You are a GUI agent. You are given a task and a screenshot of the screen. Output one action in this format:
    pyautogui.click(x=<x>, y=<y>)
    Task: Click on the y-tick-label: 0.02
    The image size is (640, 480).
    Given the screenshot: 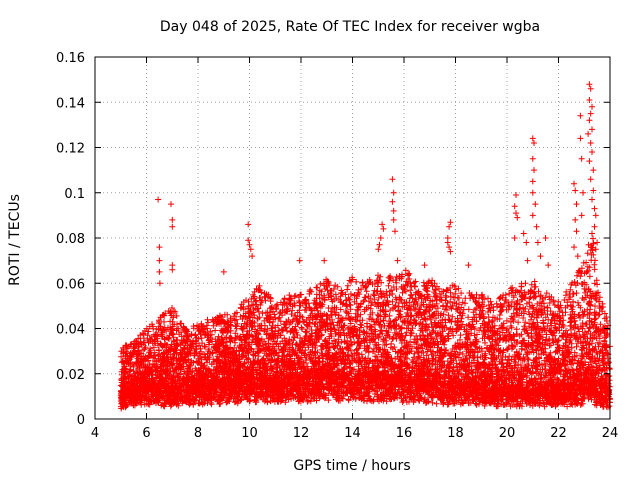 What is the action you would take?
    pyautogui.click(x=70, y=375)
    